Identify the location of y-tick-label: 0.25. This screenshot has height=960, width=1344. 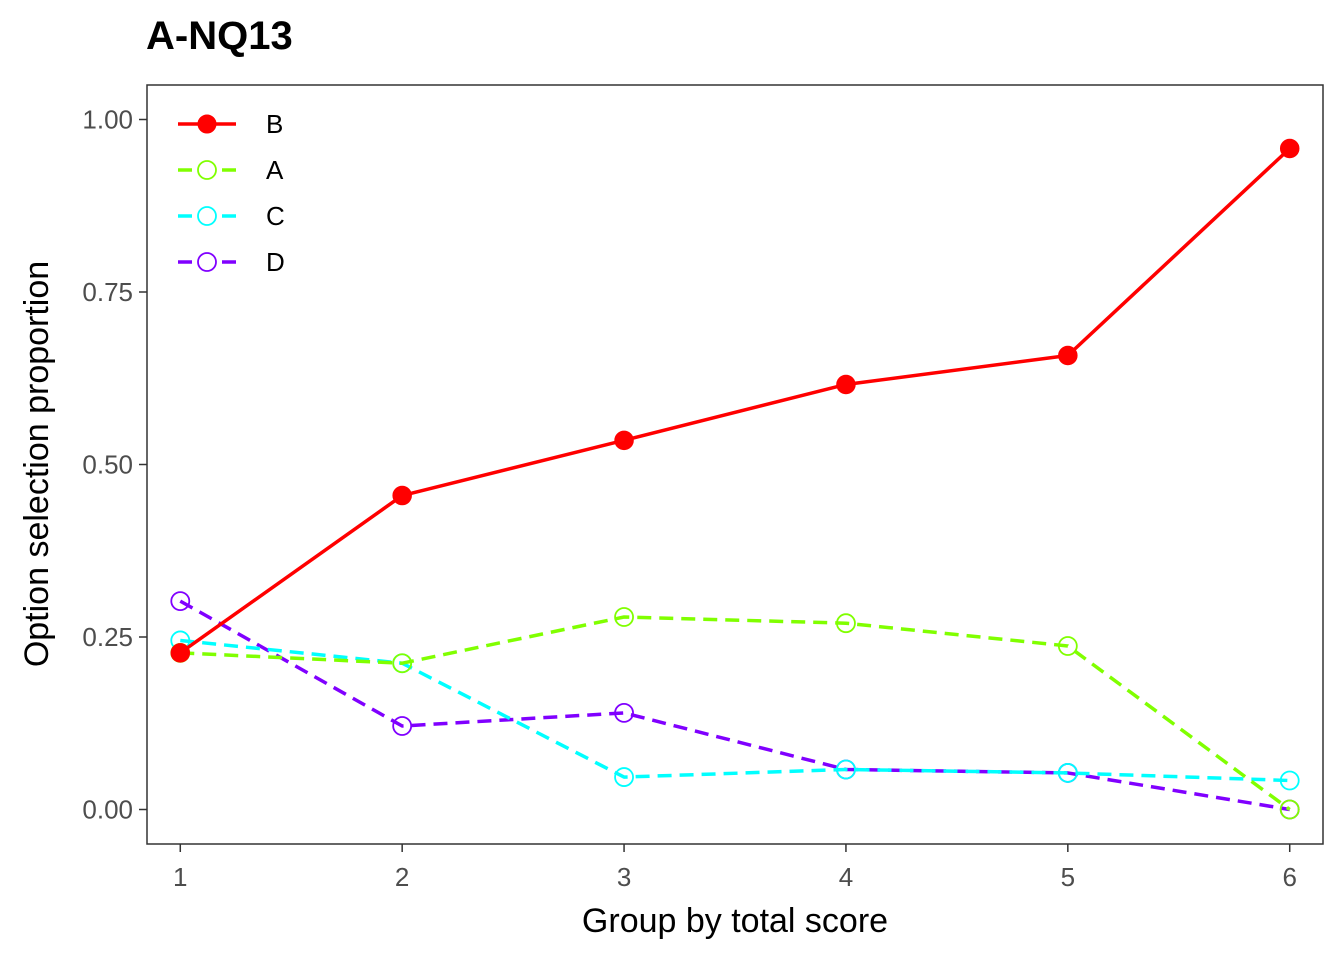
(107, 637).